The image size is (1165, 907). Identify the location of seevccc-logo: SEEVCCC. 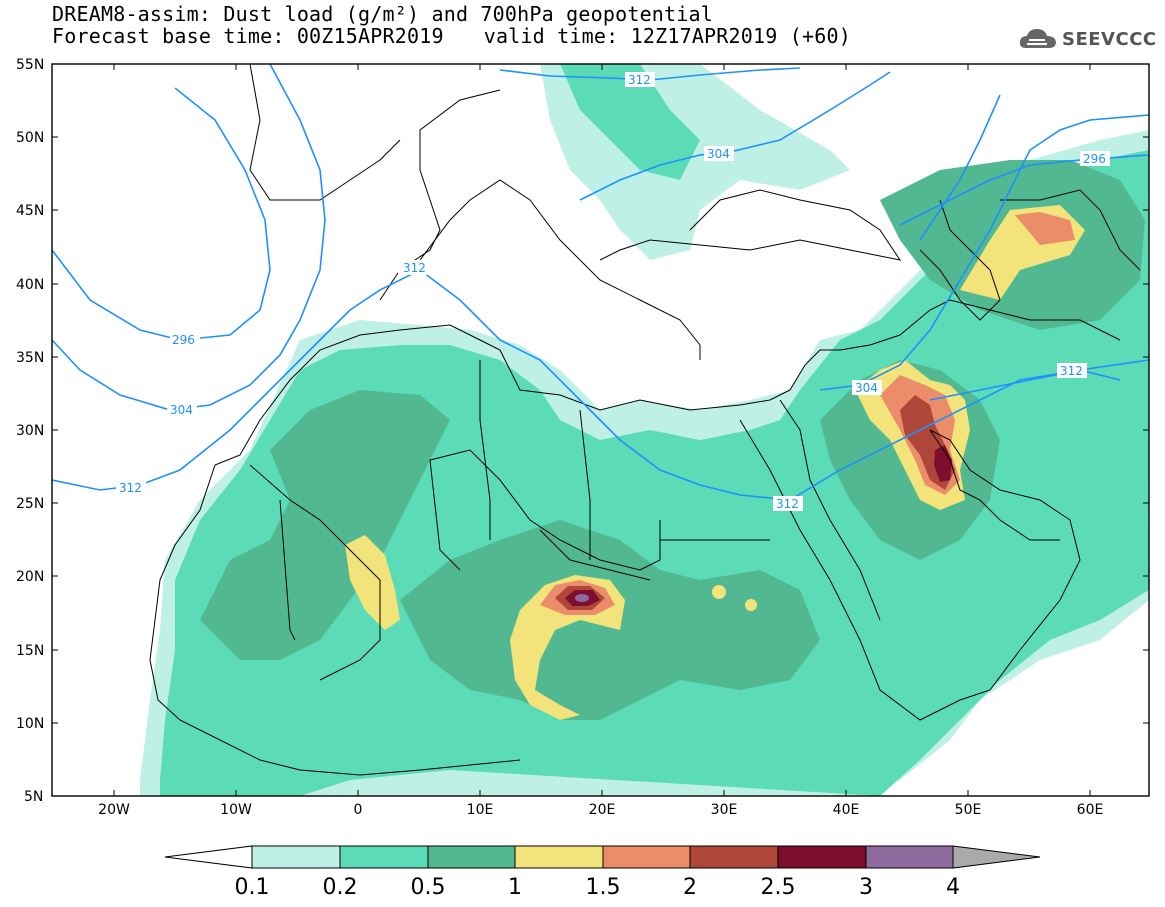
(1087, 39).